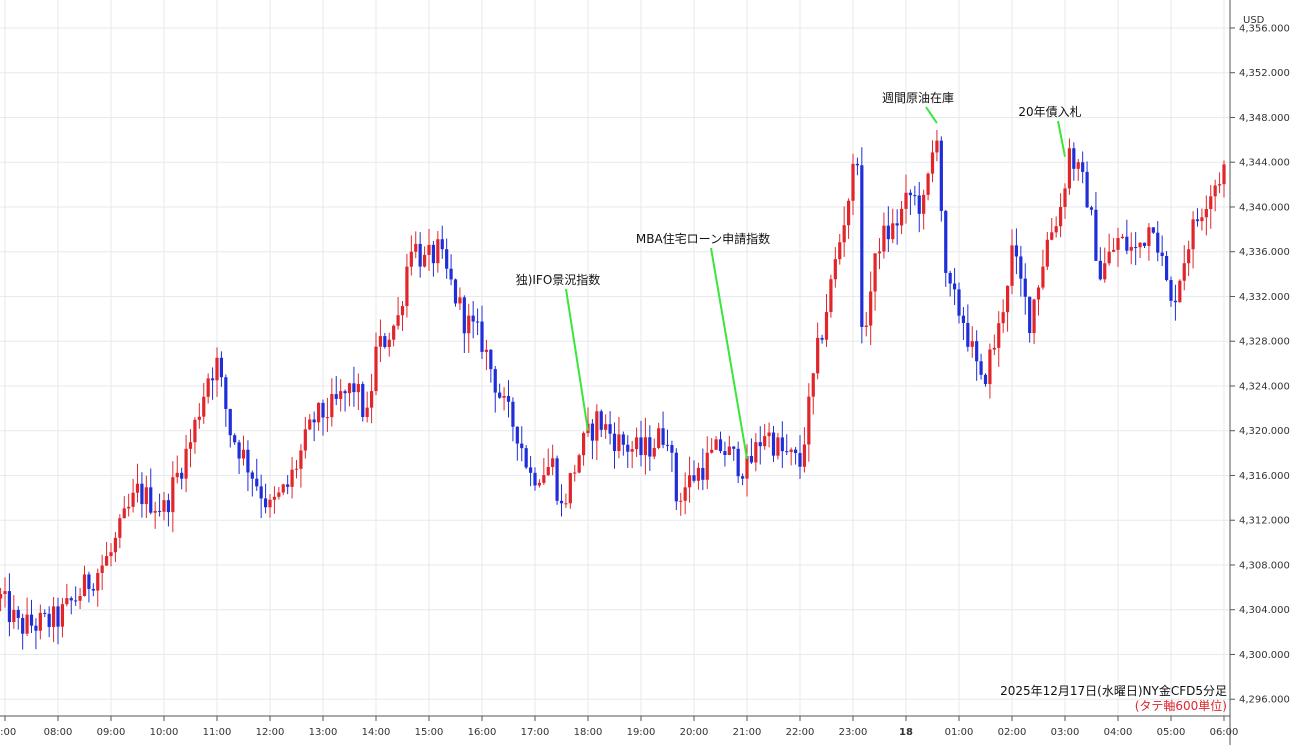 This screenshot has height=745, width=1300. I want to click on time-tick-label: 13:00, so click(323, 732).